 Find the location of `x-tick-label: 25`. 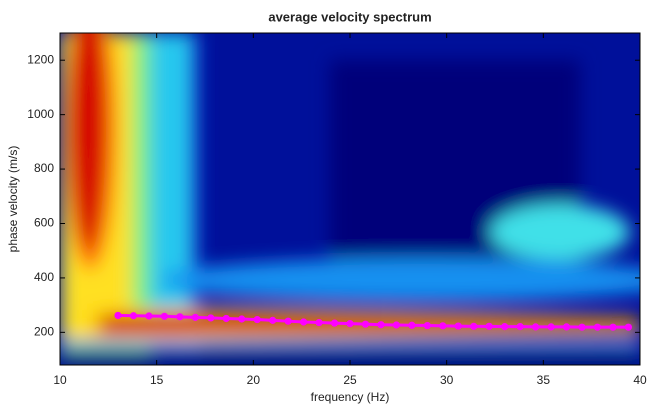

x-tick-label: 25 is located at coordinates (350, 380).